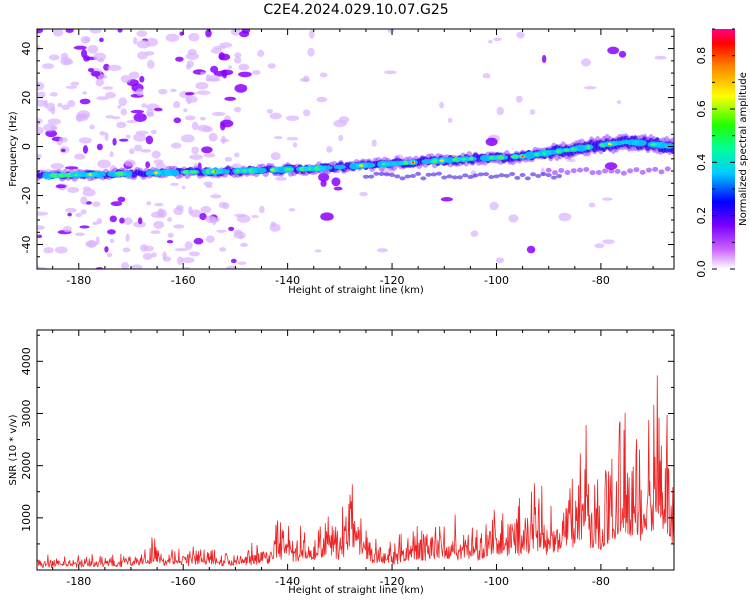 Image resolution: width=750 pixels, height=600 pixels. I want to click on snr-y-tick-label: 1000, so click(26, 518).